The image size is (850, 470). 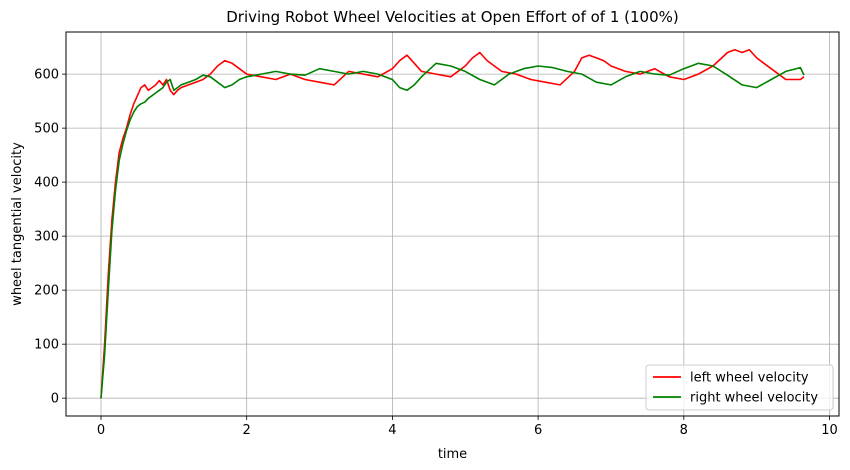 I want to click on y-tick-label: 400, so click(x=46, y=183).